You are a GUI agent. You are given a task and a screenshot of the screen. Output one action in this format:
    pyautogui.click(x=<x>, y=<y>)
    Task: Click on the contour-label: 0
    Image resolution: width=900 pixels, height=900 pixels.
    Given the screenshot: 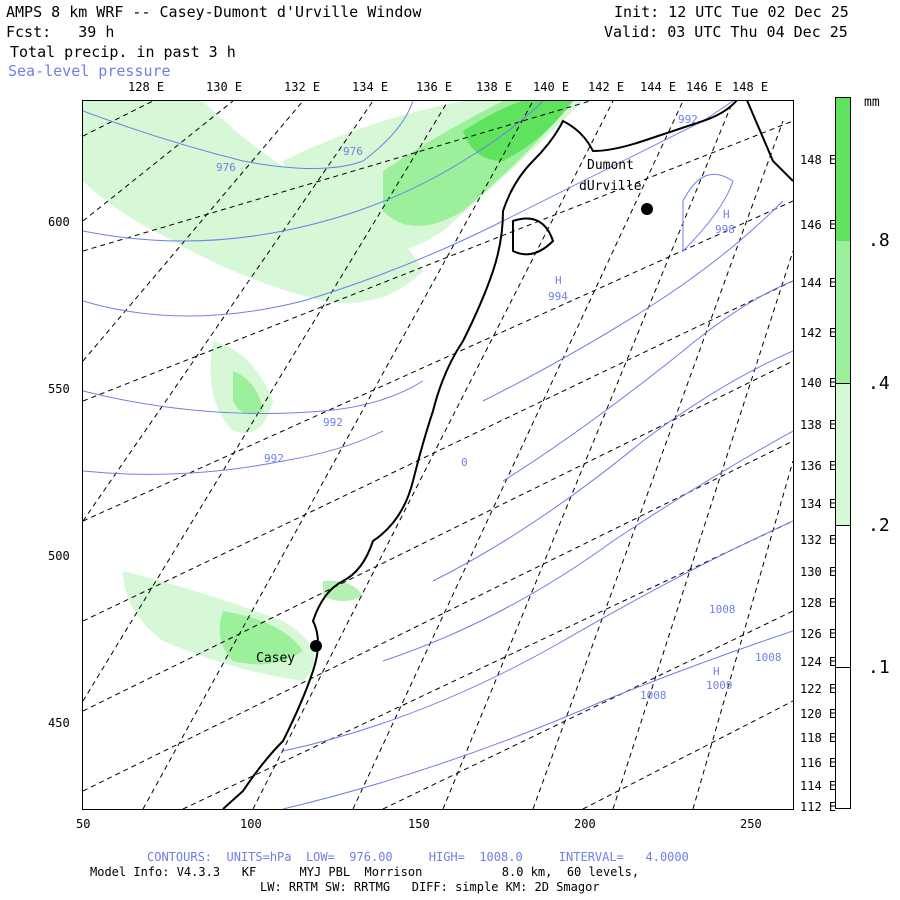 What is the action you would take?
    pyautogui.click(x=464, y=462)
    